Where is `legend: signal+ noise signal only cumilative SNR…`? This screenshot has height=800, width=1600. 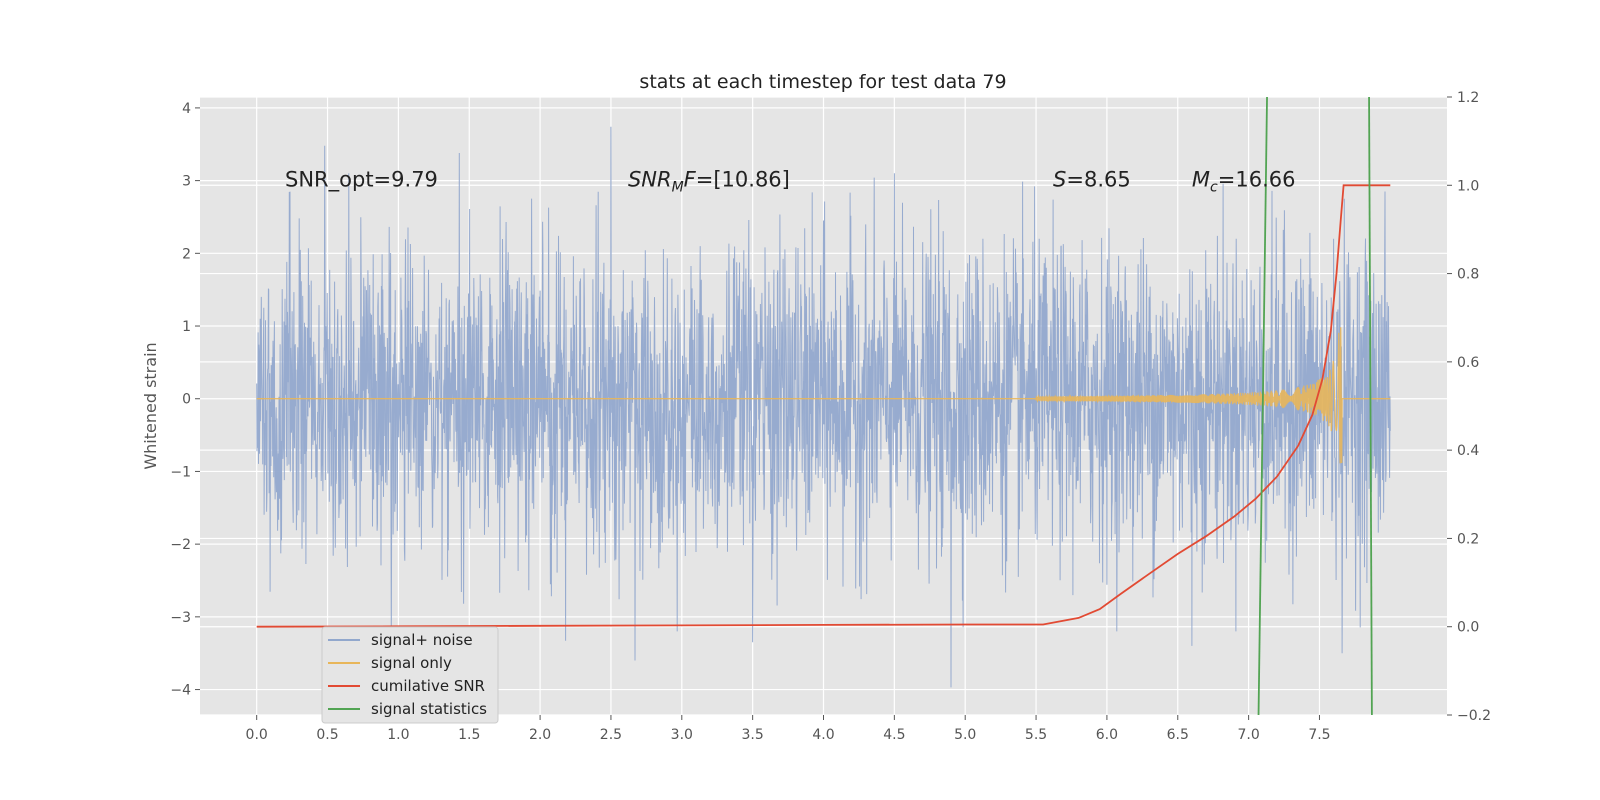
legend: signal+ noise signal only cumilative SNR… is located at coordinates (410, 675).